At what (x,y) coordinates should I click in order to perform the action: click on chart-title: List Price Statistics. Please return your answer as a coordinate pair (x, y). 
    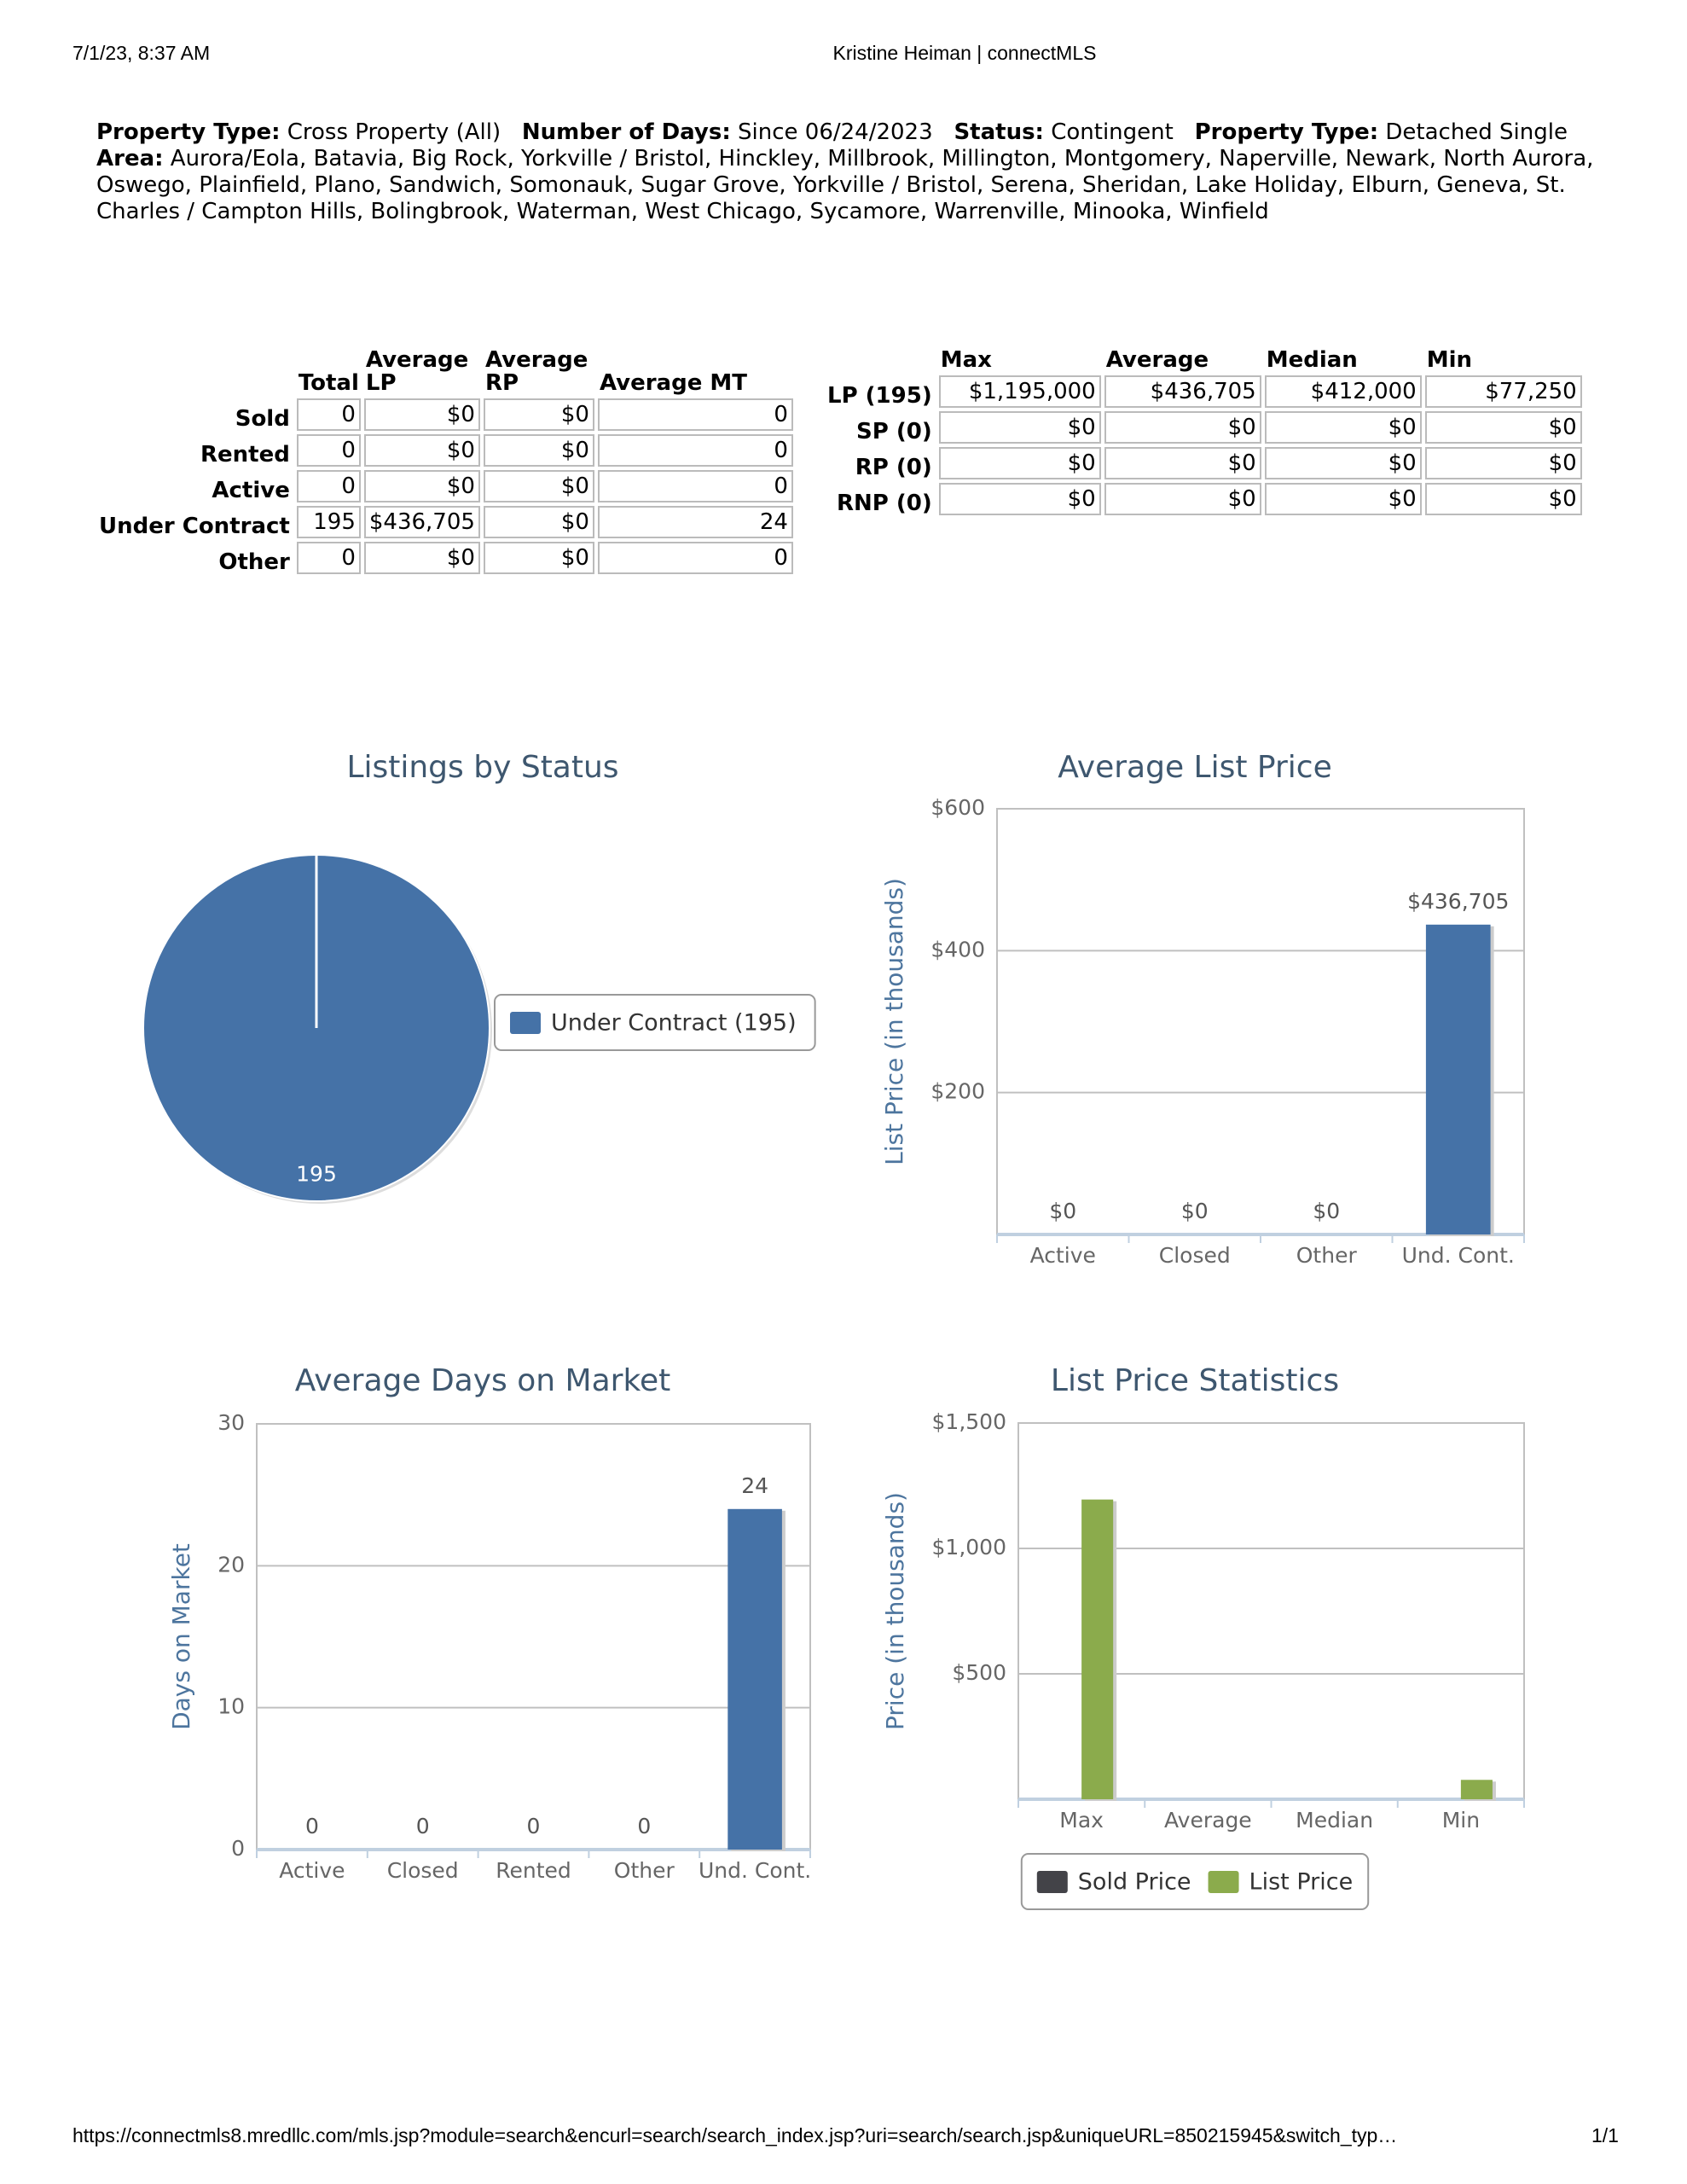
    Looking at the image, I should click on (1195, 1380).